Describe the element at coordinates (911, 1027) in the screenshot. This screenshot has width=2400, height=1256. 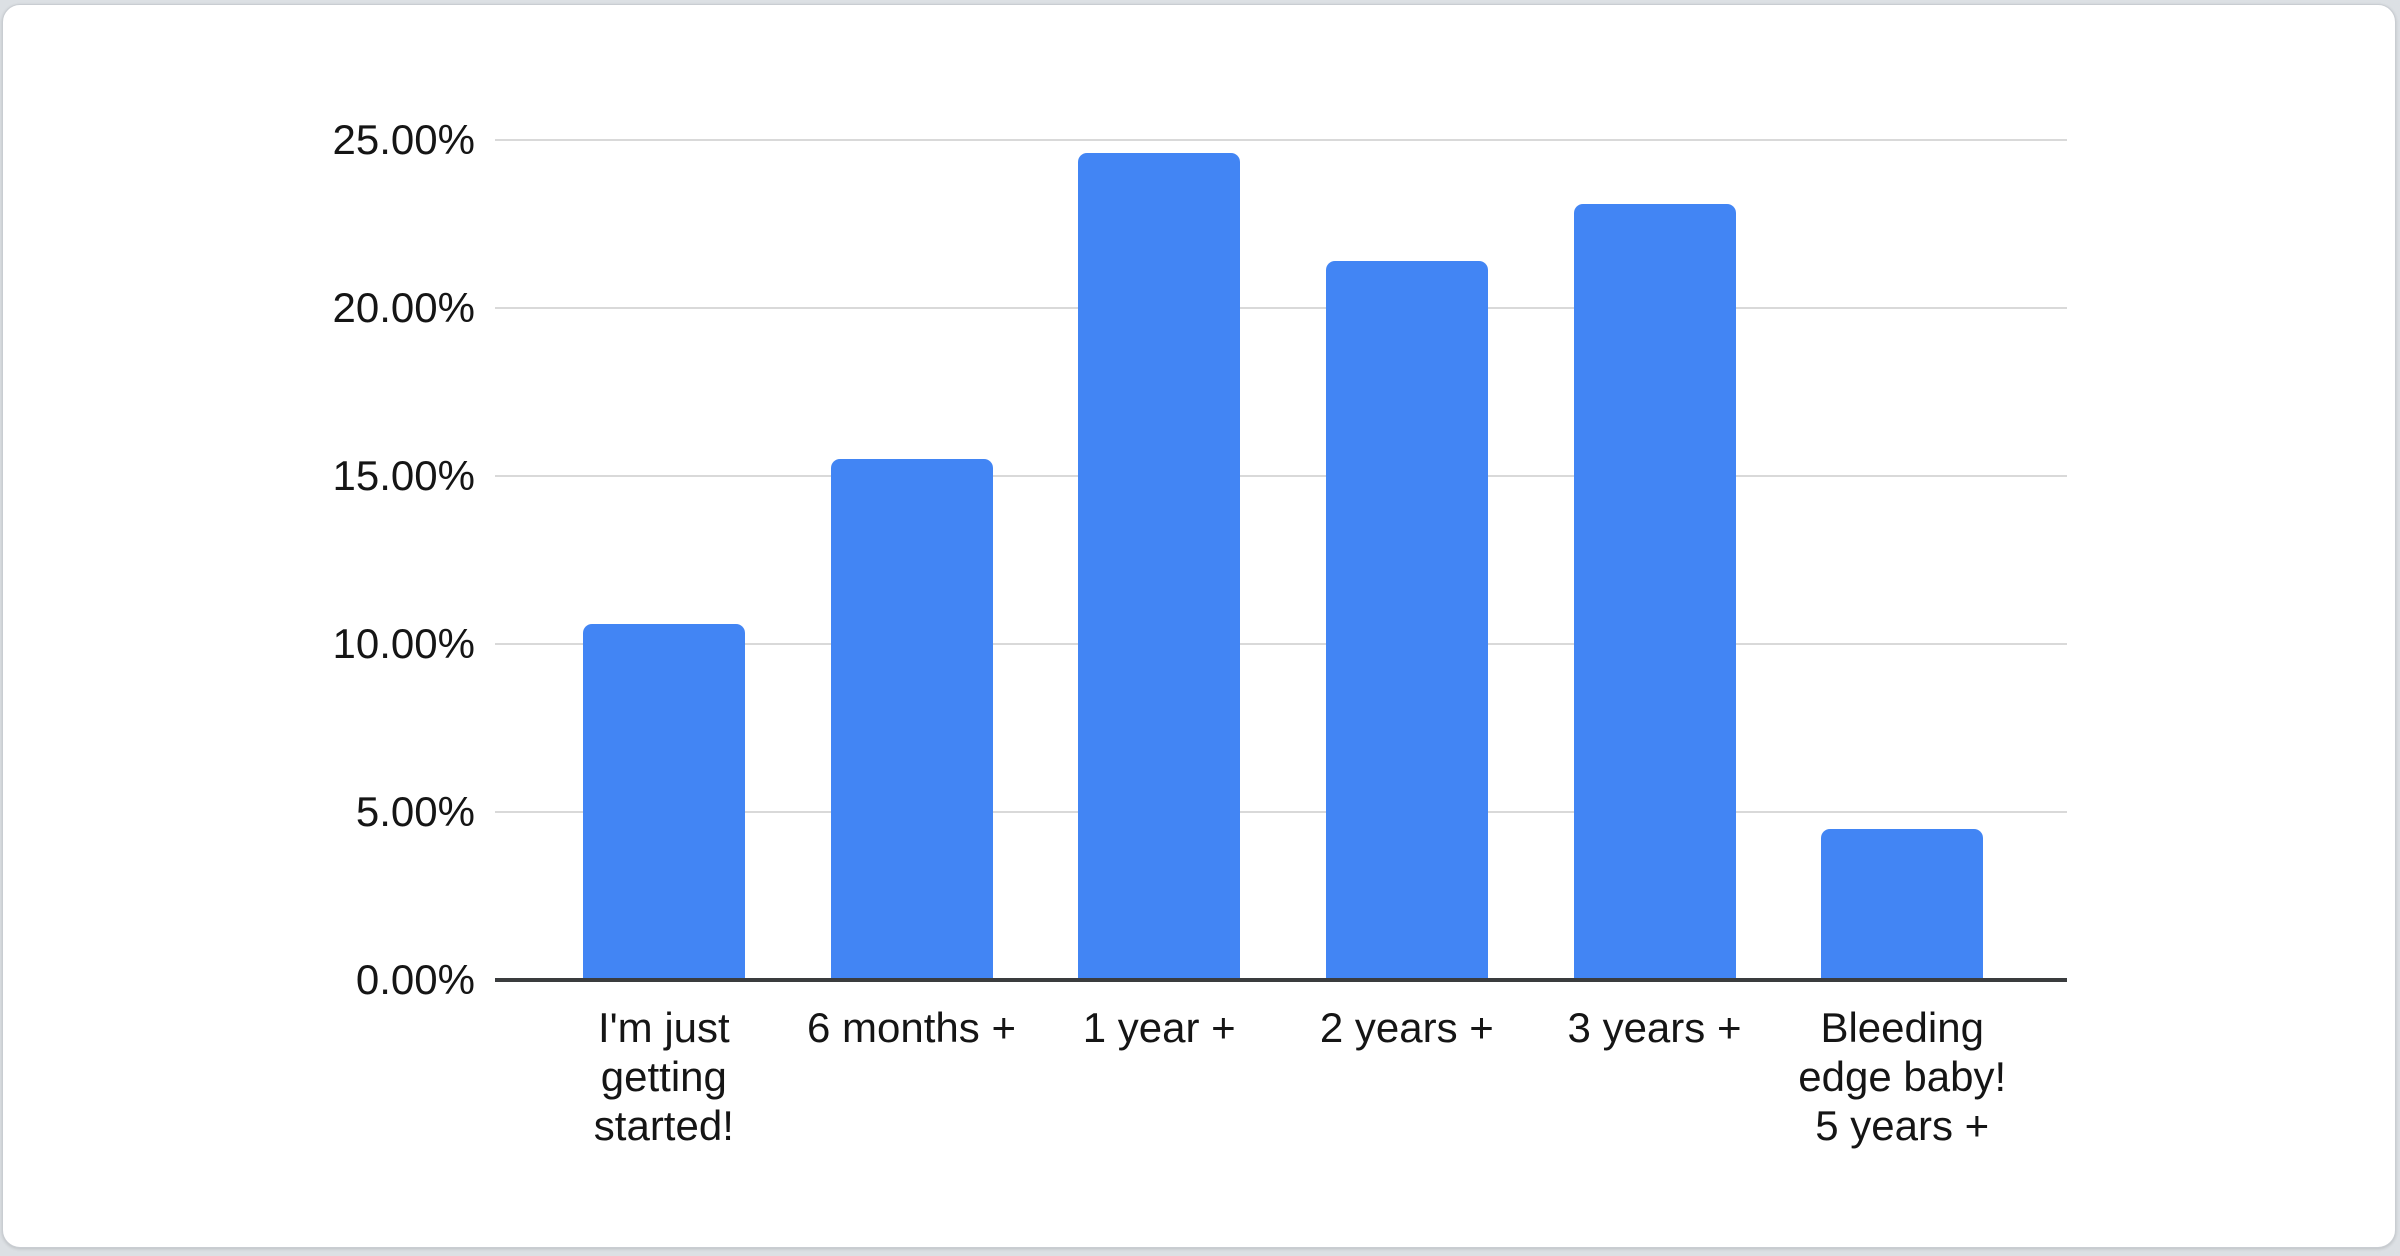
I see `x-axis-category-label: 6 months +` at that location.